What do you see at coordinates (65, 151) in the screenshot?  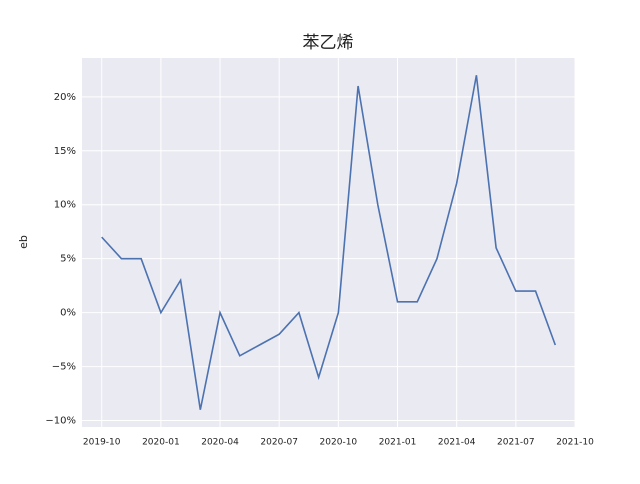 I see `y-tick-label: 15%` at bounding box center [65, 151].